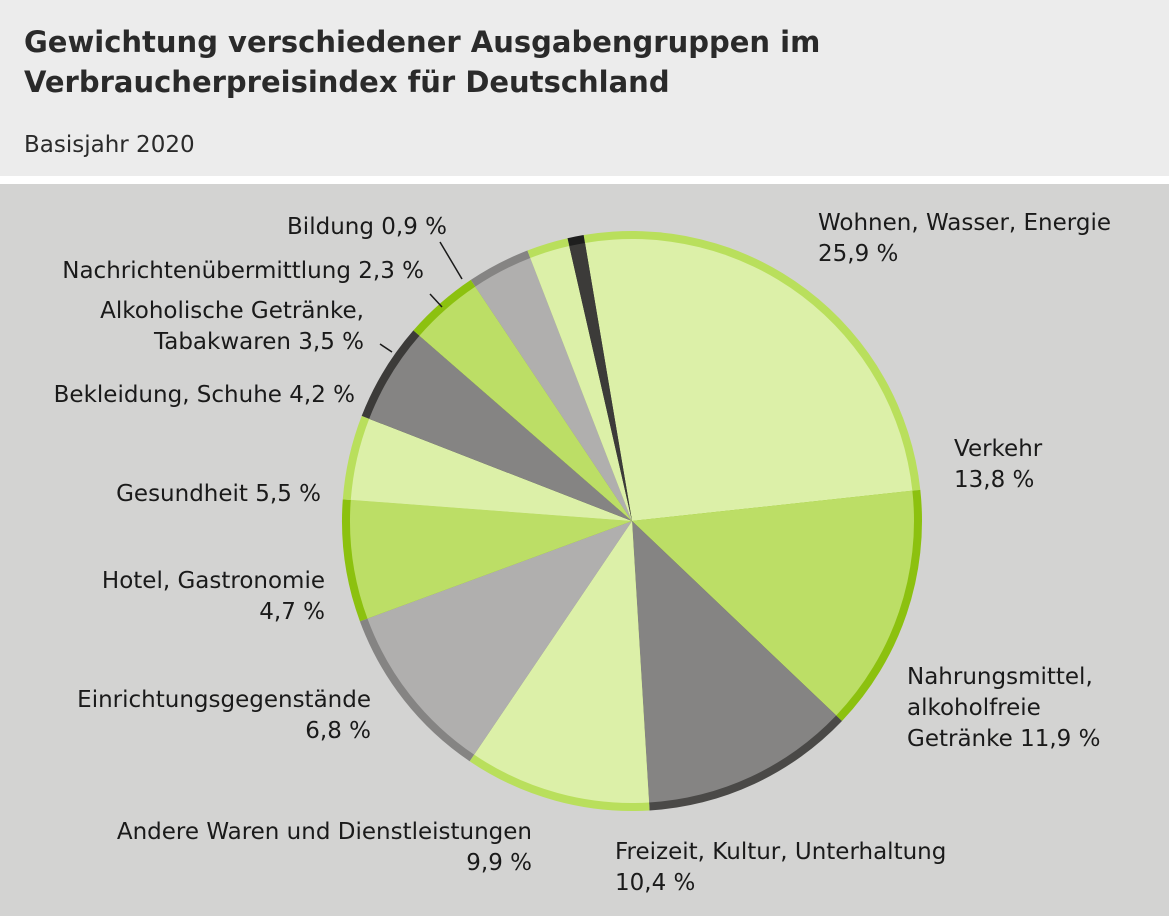 Image resolution: width=1169 pixels, height=916 pixels. I want to click on label-nahrung-line-3: Getränke 11,9 %, so click(1004, 739).